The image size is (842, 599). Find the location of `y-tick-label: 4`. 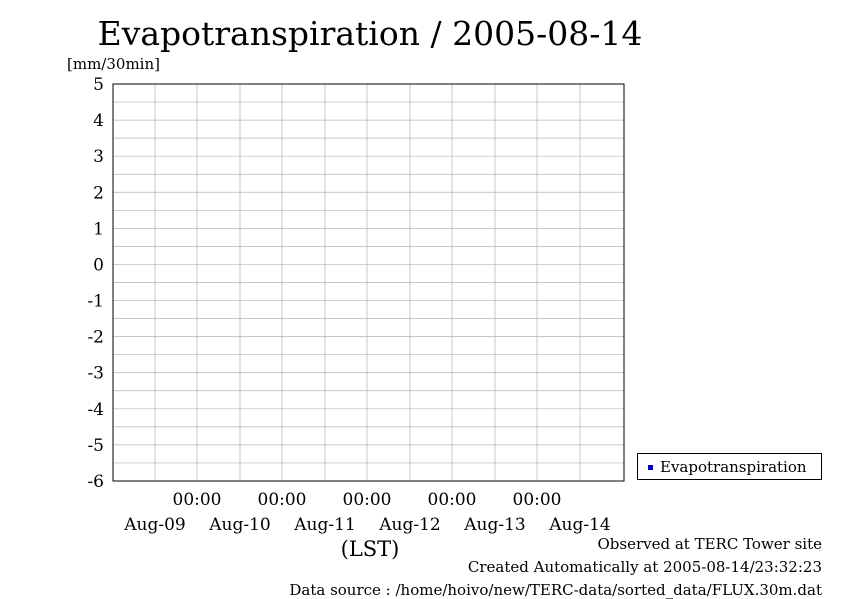

y-tick-label: 4 is located at coordinates (98, 121).